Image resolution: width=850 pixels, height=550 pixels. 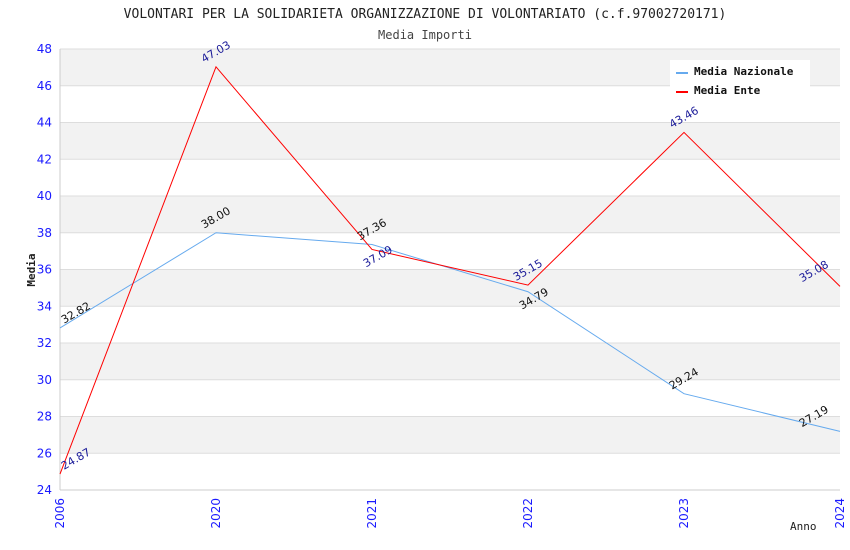 I want to click on legend-label-ente: Media Ente, so click(x=727, y=90).